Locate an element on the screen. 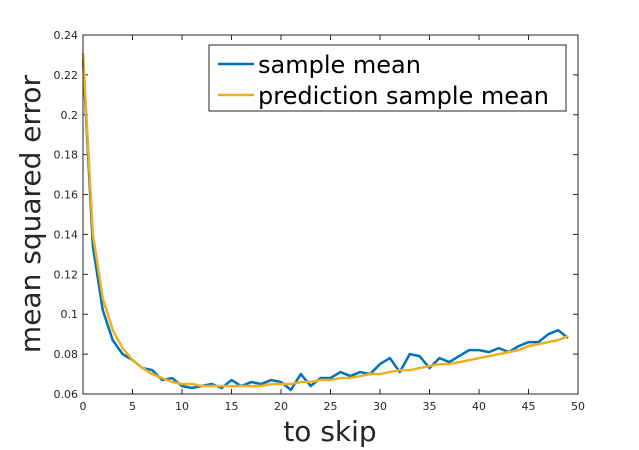 The image size is (639, 450). legend-box is located at coordinates (387, 78).